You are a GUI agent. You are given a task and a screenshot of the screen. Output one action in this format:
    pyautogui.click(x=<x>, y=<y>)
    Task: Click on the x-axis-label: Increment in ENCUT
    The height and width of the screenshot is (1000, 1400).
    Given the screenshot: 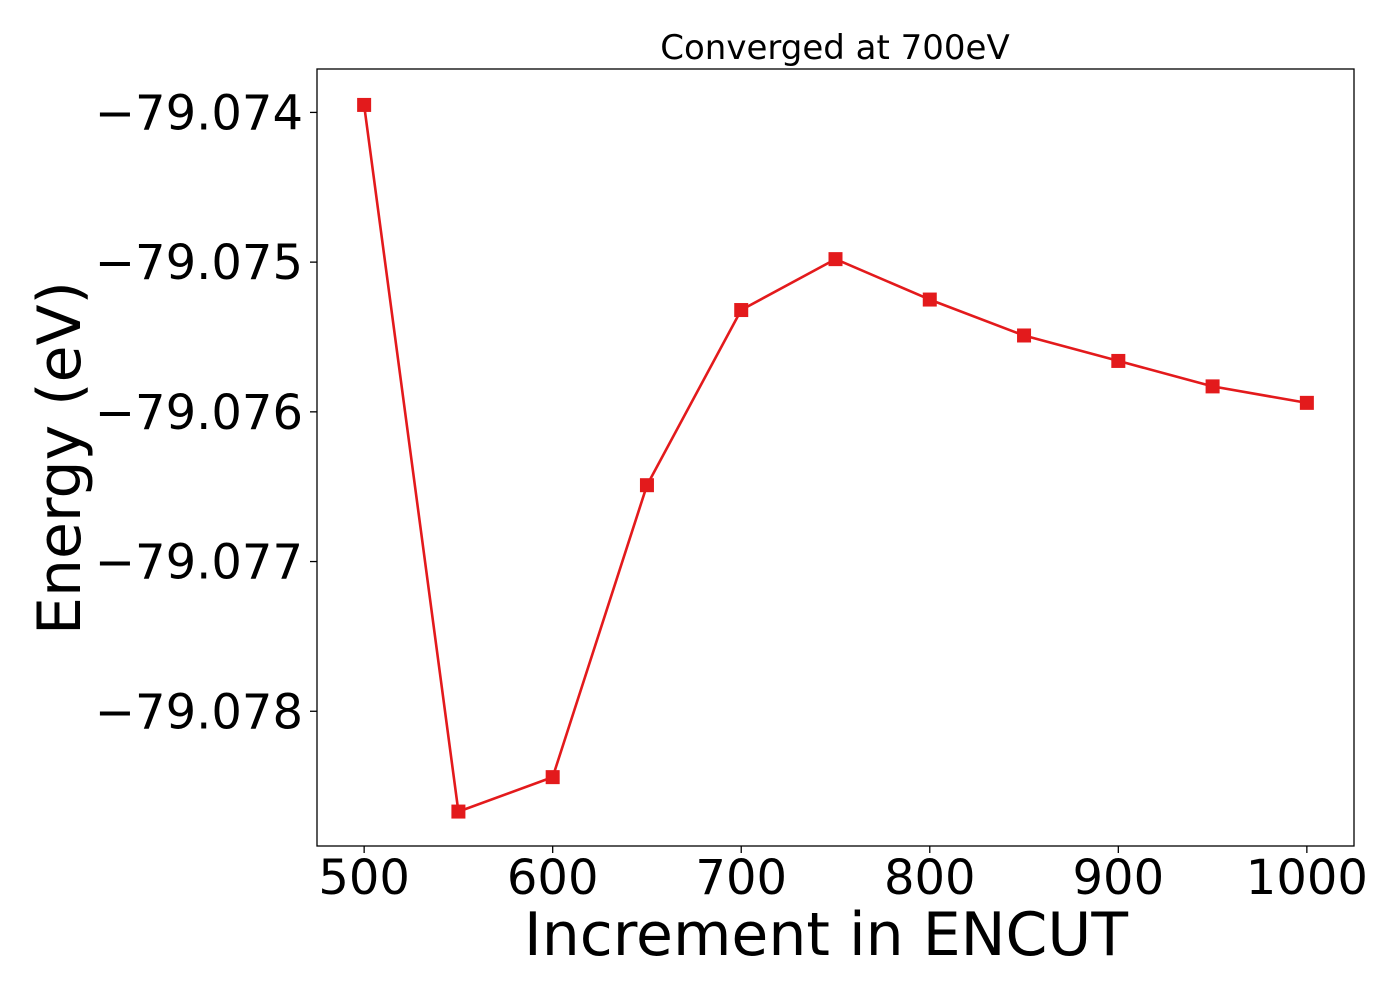 What is the action you would take?
    pyautogui.click(x=826, y=935)
    